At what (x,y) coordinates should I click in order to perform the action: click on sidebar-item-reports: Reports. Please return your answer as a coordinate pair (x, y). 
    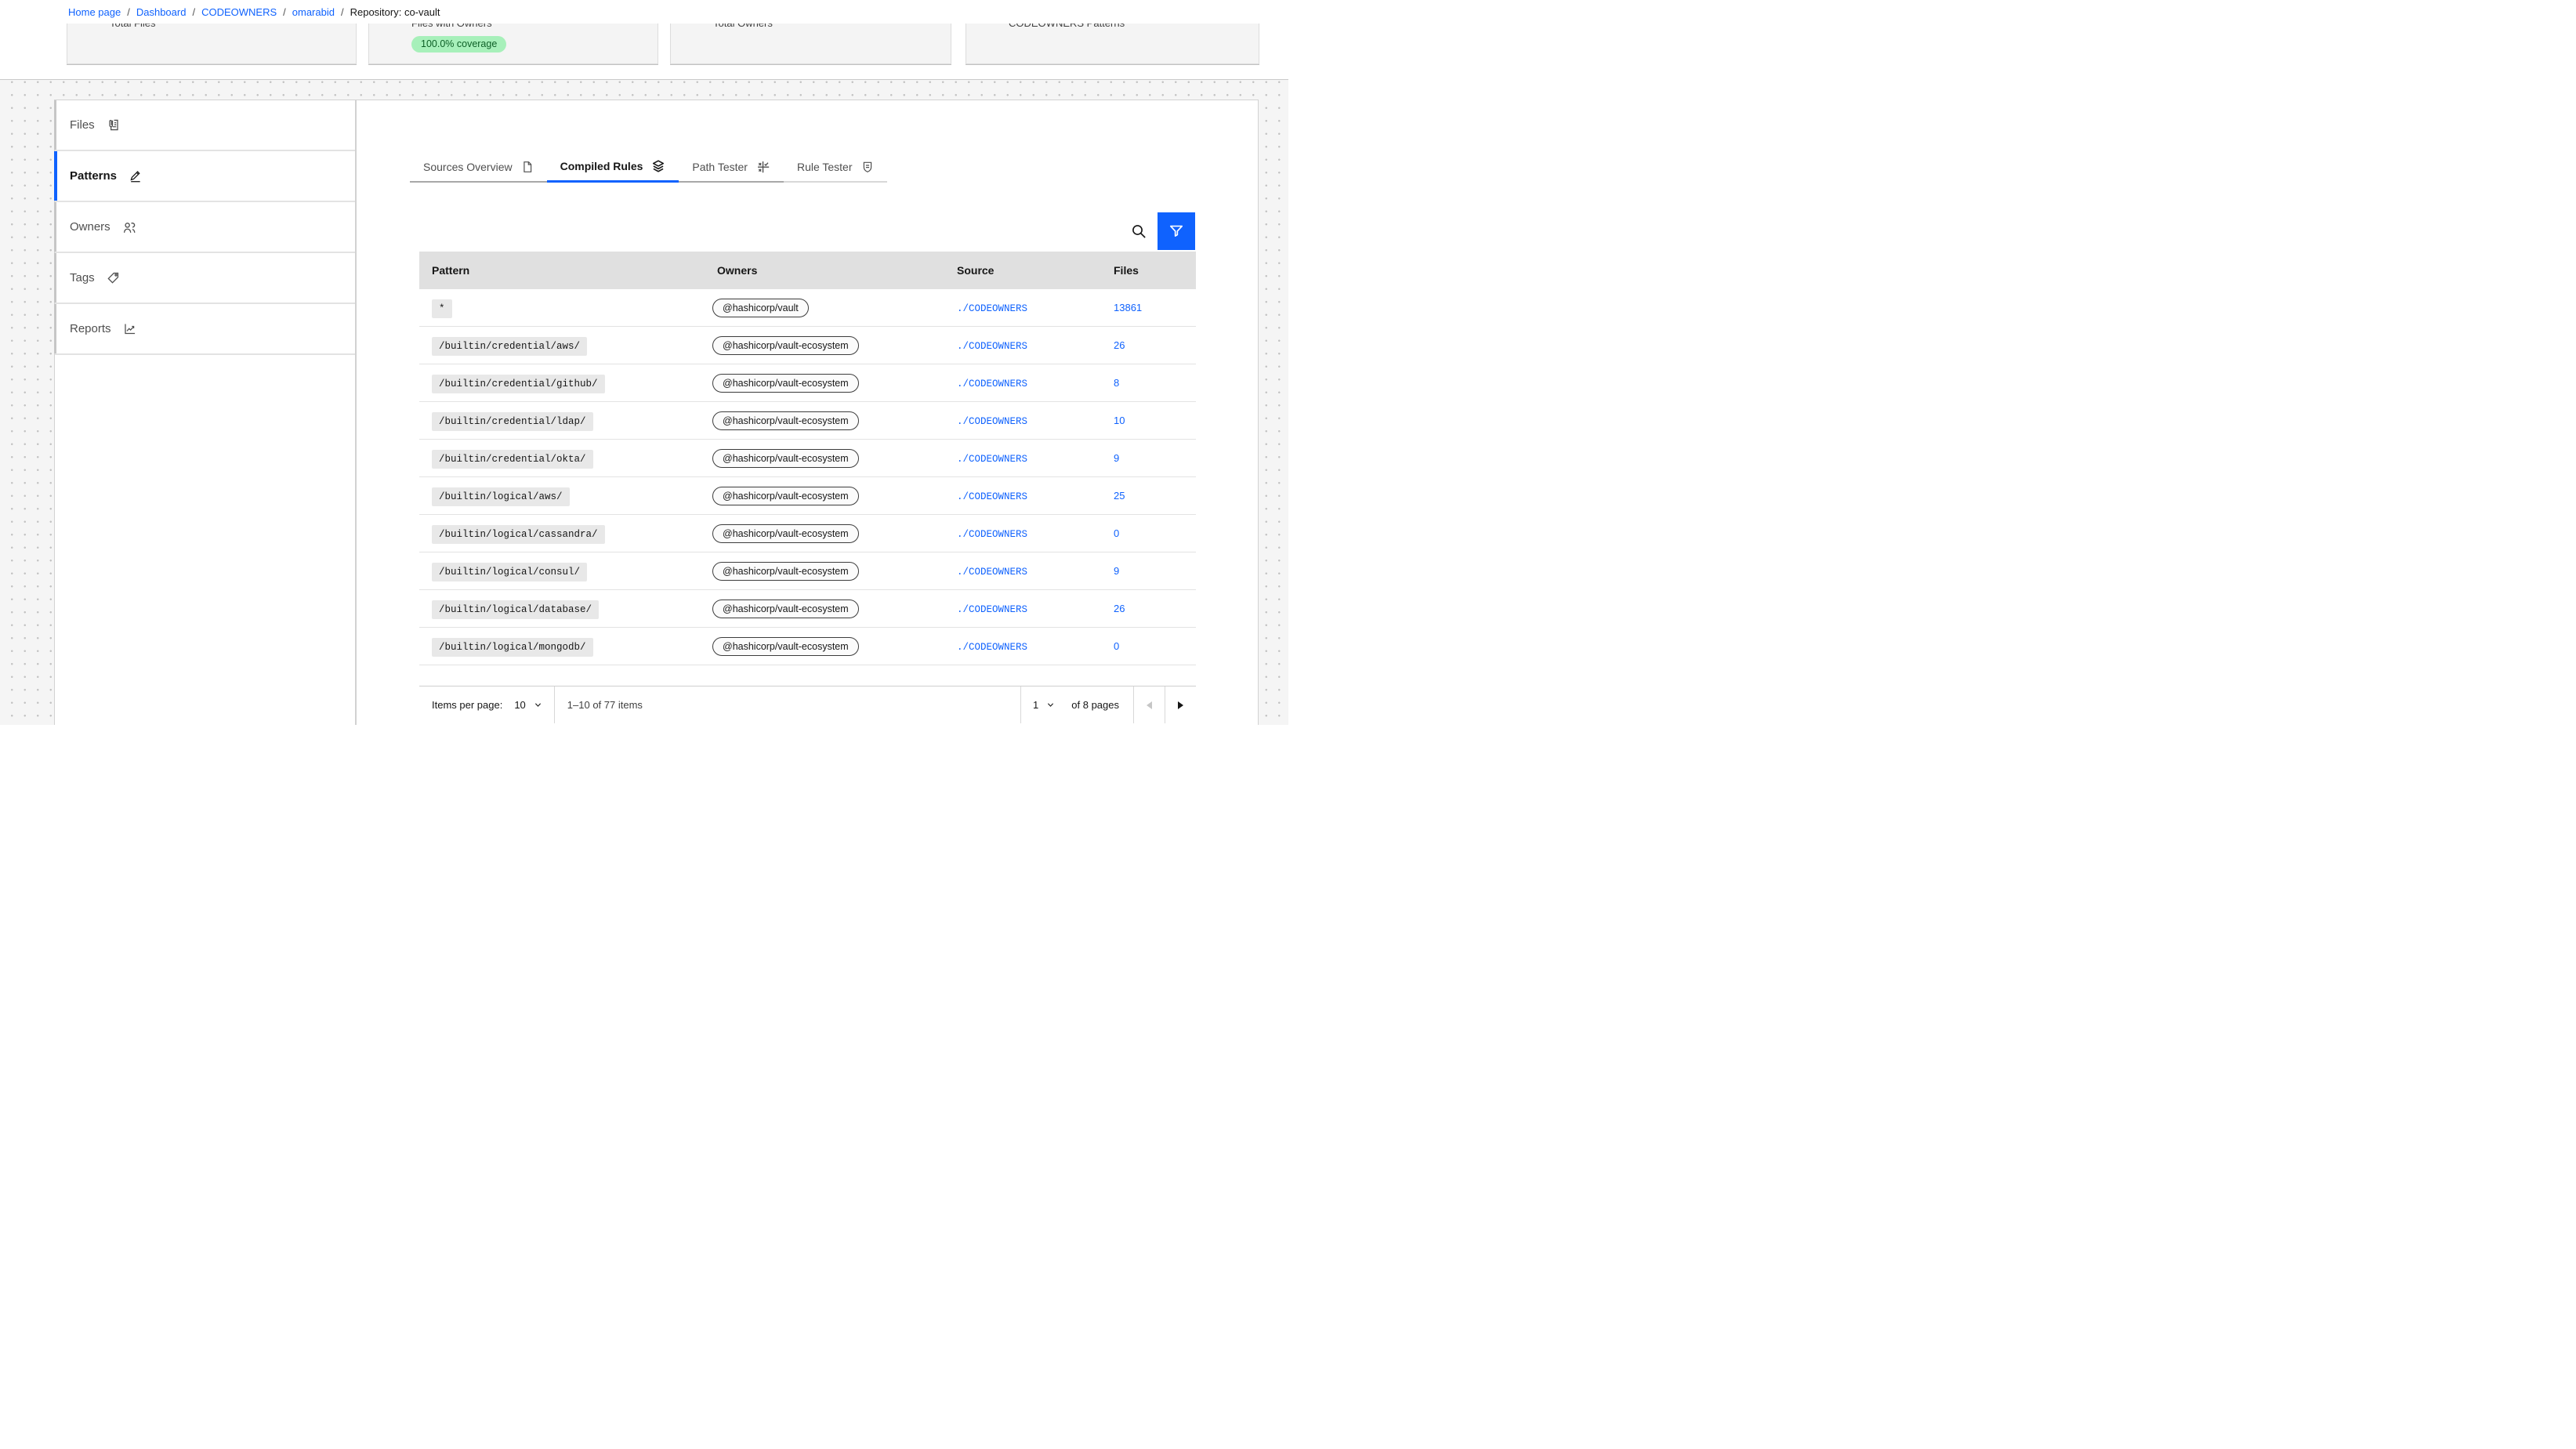
    Looking at the image, I should click on (204, 329).